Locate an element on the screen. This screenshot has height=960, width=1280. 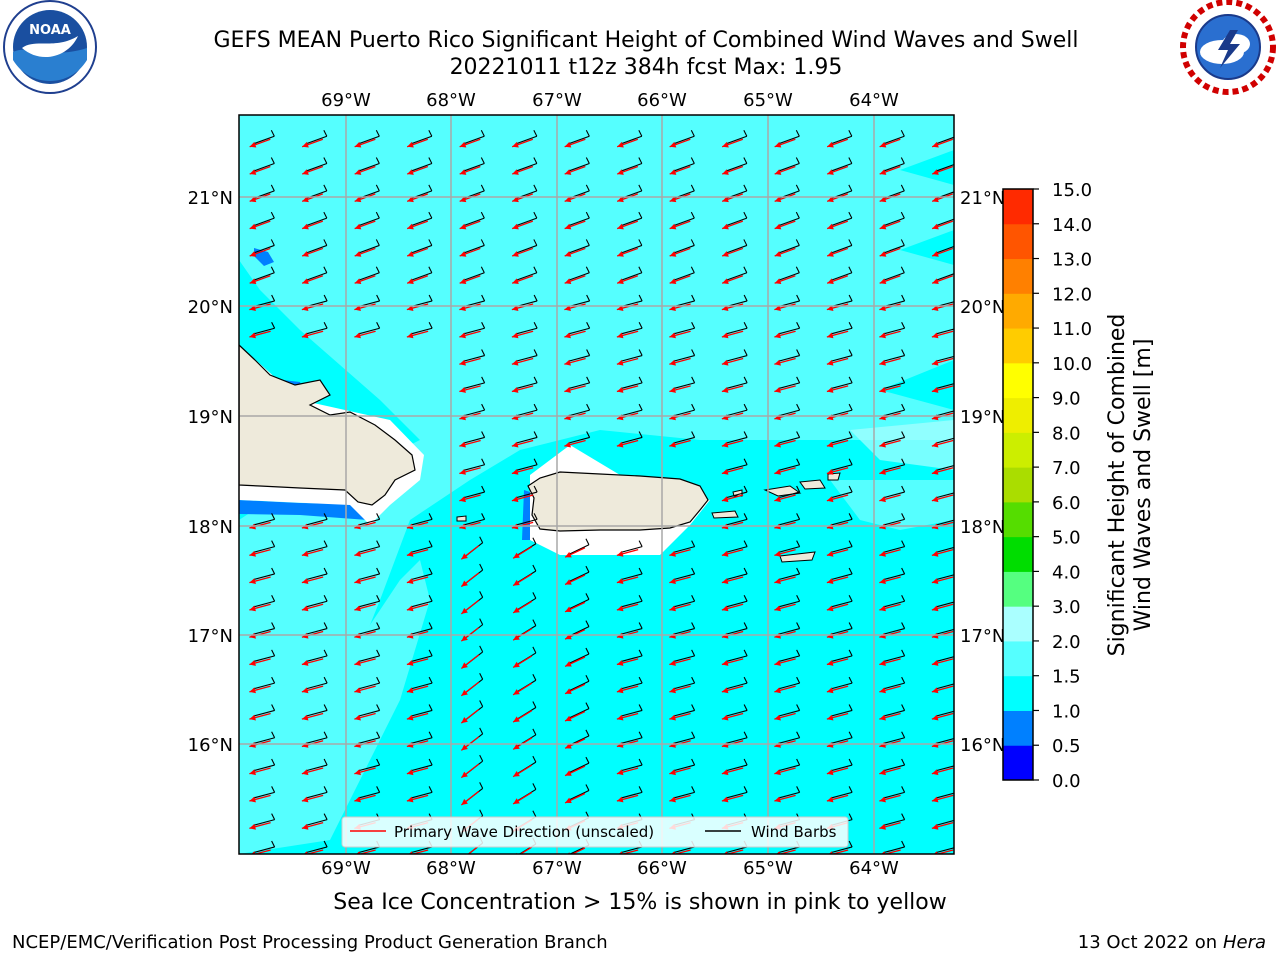
colorbar-tick-label: 7.0 is located at coordinates (1066, 468).